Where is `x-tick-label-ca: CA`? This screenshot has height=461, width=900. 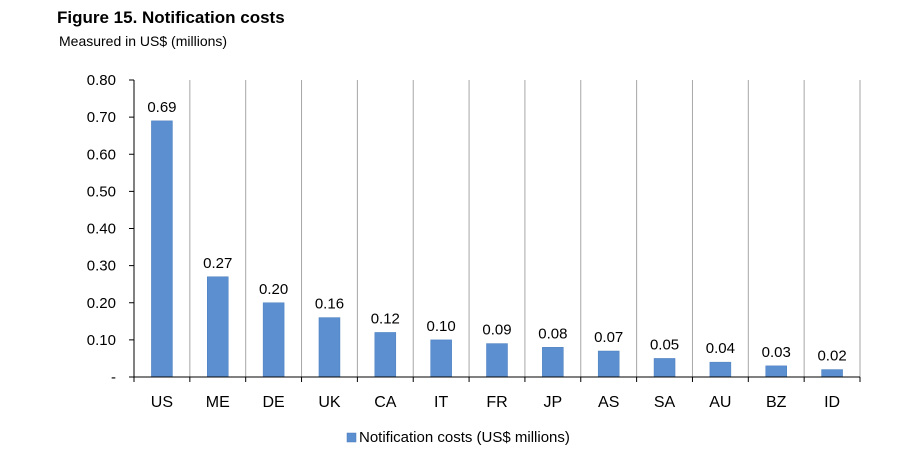
x-tick-label-ca: CA is located at coordinates (385, 402).